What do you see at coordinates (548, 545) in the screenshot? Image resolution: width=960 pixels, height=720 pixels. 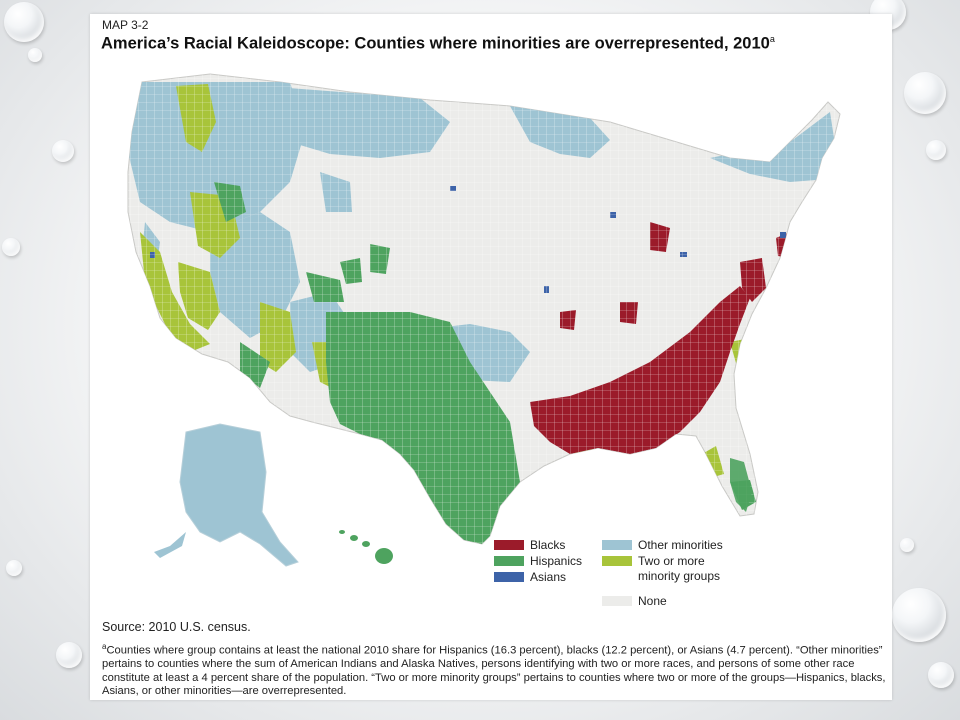 I see `legend-label-blacks: Blacks` at bounding box center [548, 545].